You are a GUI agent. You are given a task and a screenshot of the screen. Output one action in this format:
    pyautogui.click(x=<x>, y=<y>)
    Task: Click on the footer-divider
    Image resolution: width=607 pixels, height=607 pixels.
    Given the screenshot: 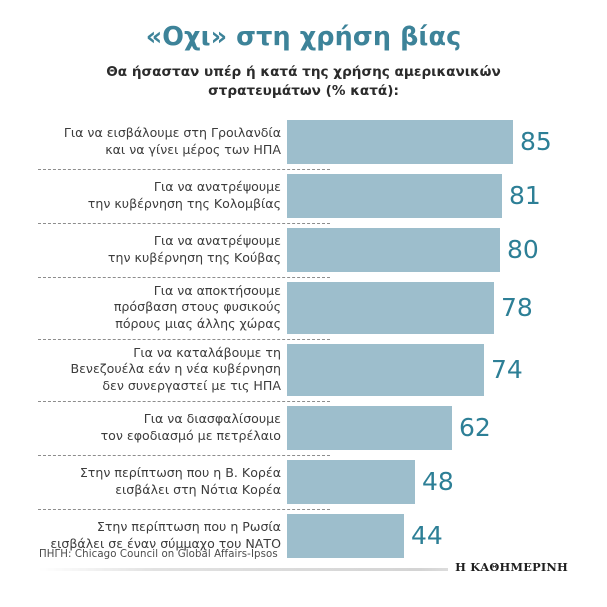 What is the action you would take?
    pyautogui.click(x=303, y=569)
    